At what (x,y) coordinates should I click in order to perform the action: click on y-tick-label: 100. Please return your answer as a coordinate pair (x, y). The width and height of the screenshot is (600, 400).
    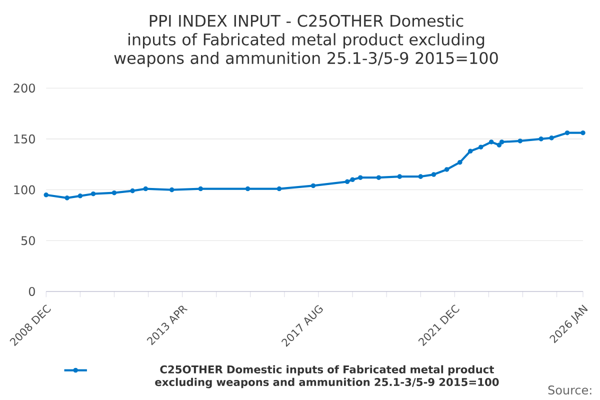
    Looking at the image, I should click on (24, 189).